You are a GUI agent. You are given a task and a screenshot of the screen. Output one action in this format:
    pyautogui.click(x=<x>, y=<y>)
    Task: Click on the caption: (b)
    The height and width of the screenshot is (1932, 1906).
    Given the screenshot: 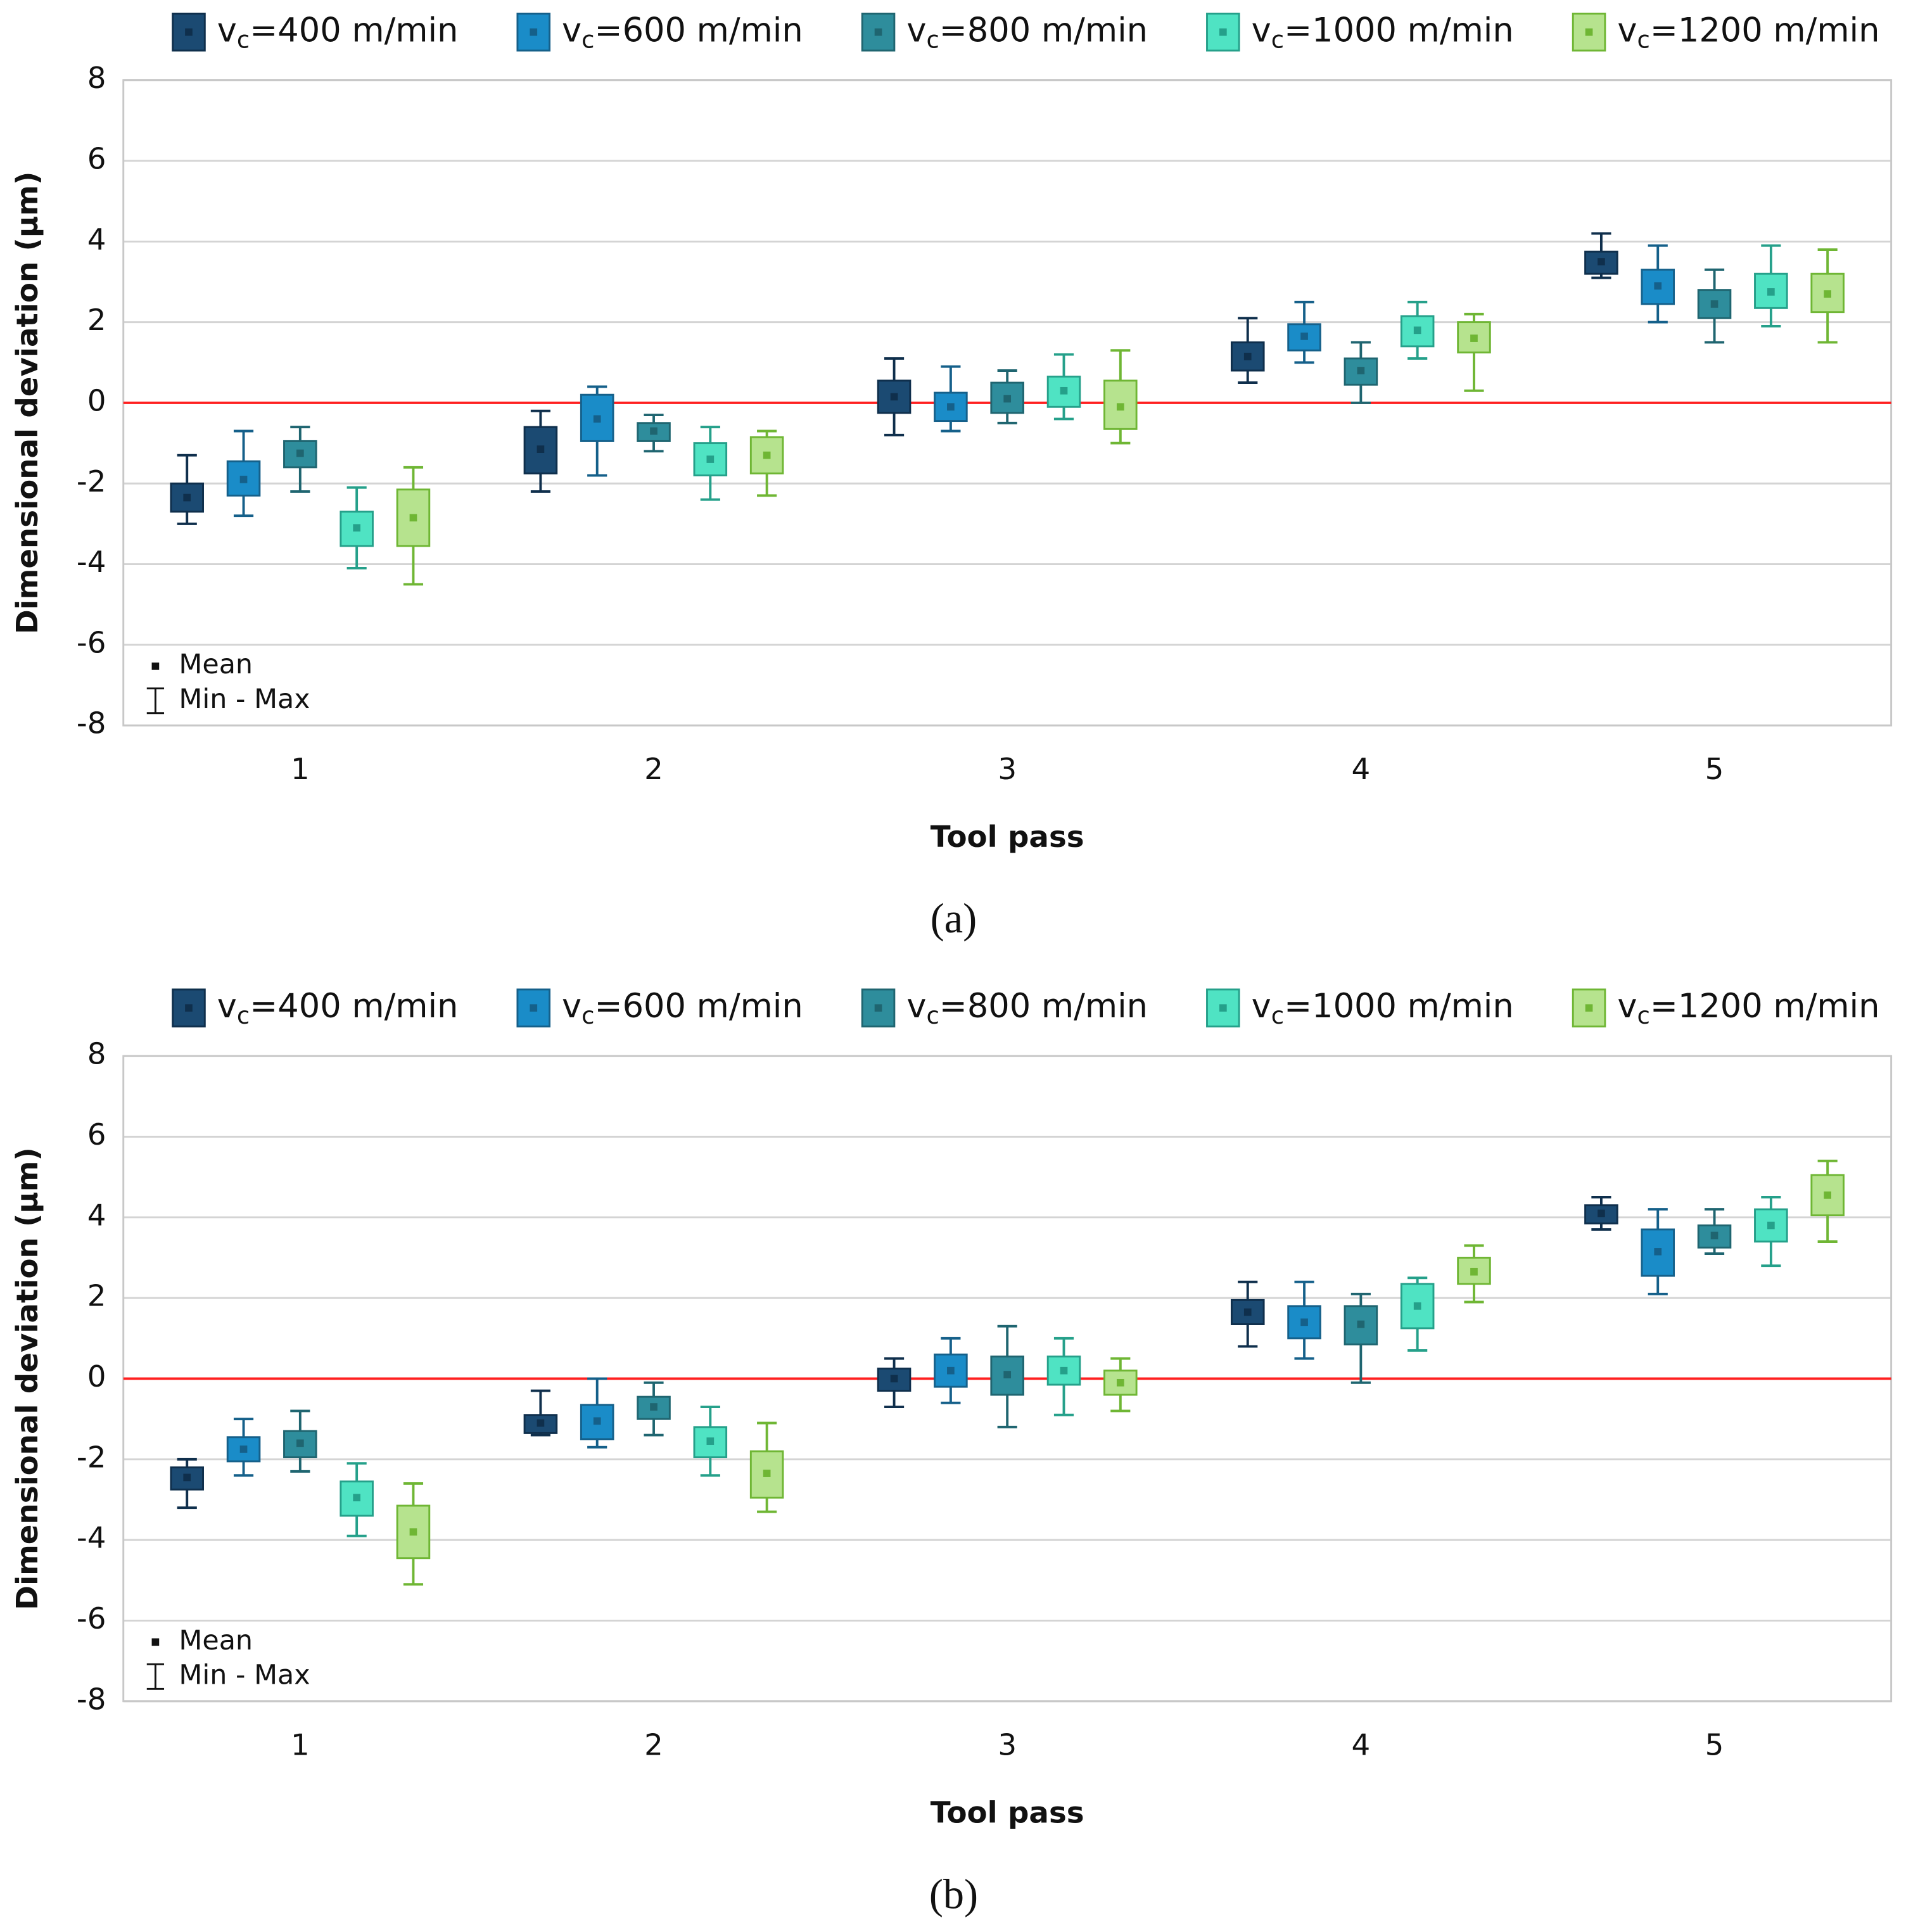 What is the action you would take?
    pyautogui.click(x=954, y=1895)
    